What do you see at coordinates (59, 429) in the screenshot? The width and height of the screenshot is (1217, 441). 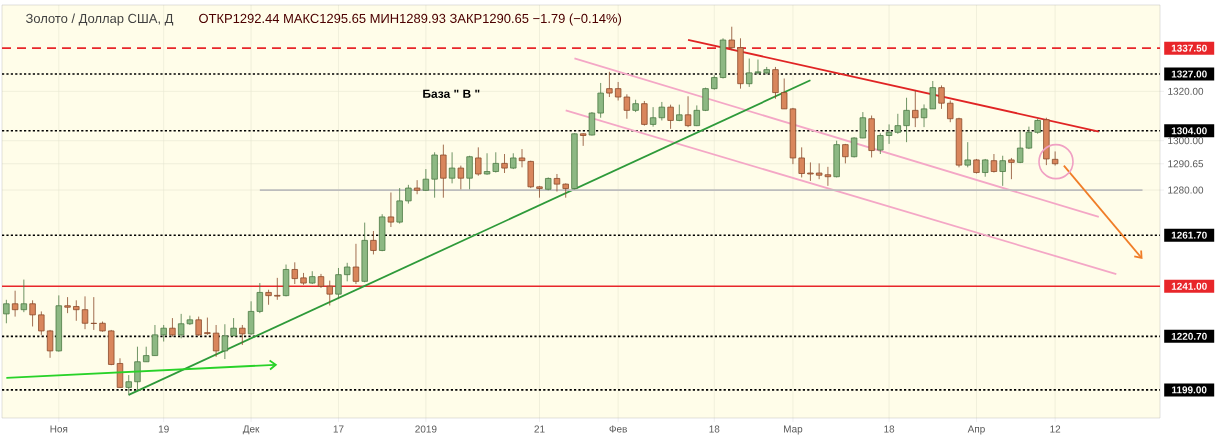 I see `x-tick-label: Ноя` at bounding box center [59, 429].